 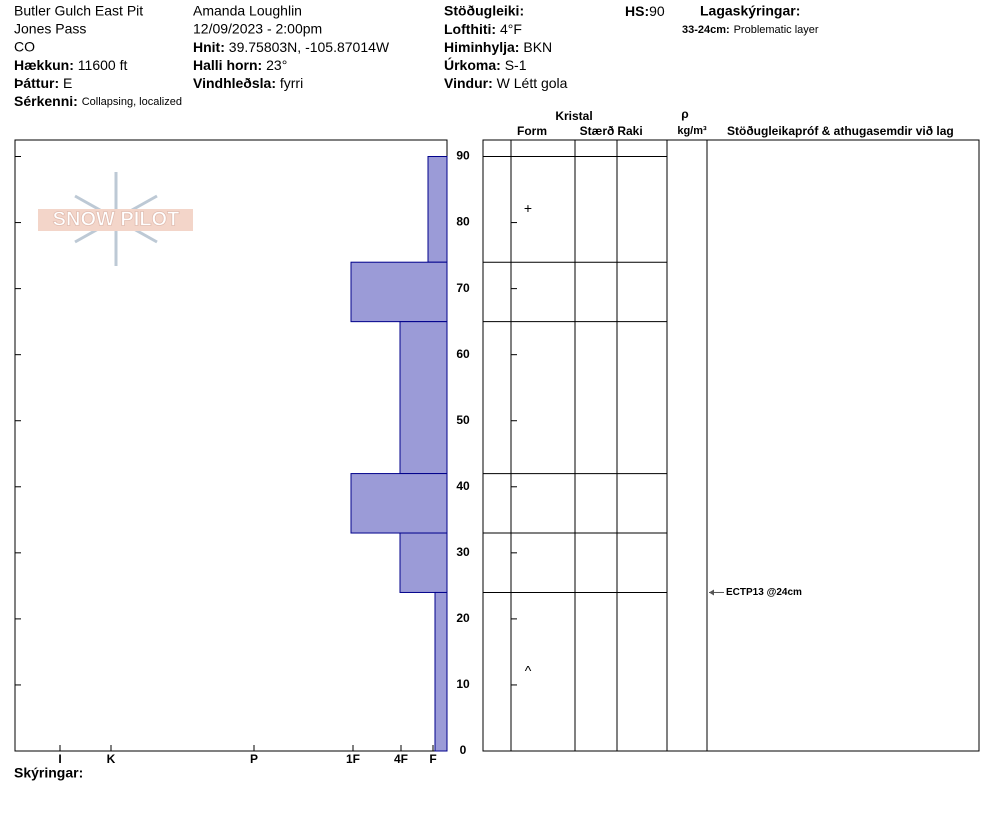 What do you see at coordinates (516, 65) in the screenshot?
I see `value: S-1` at bounding box center [516, 65].